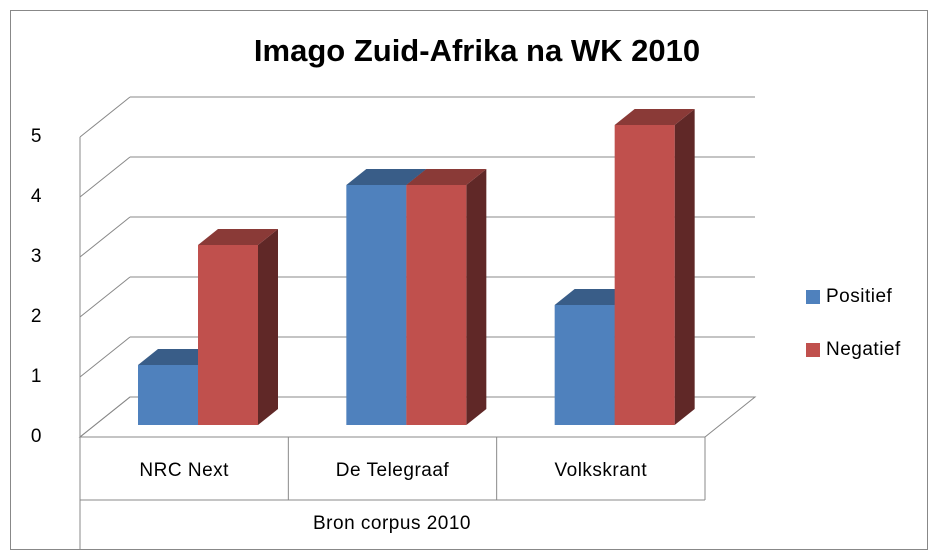 This screenshot has width=937, height=560. I want to click on chart-title: Imago Zuid-Afrika na WK 2010, so click(477, 50).